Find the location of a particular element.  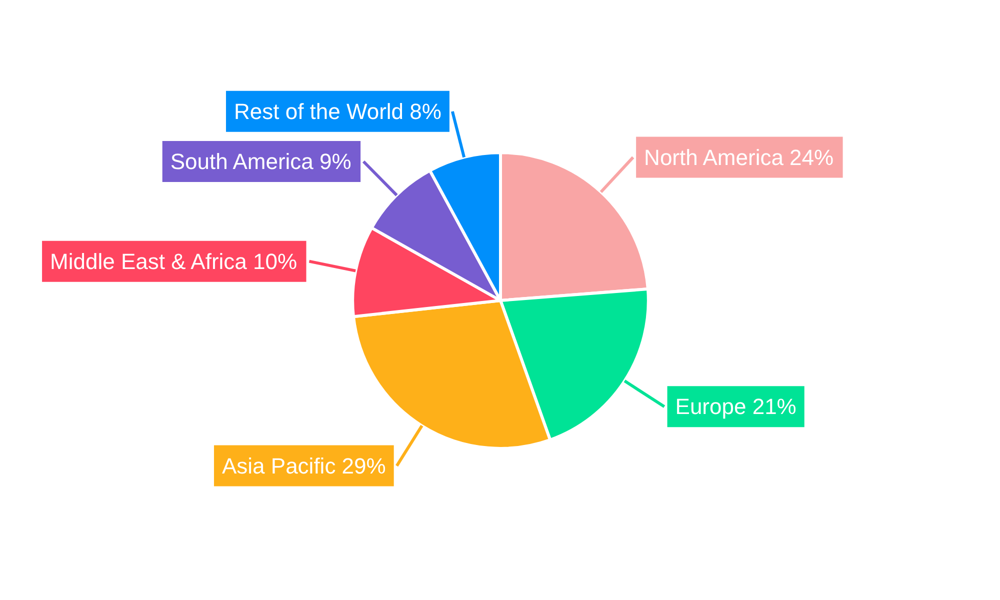

slice-label: Rest of the World 8% is located at coordinates (338, 111).